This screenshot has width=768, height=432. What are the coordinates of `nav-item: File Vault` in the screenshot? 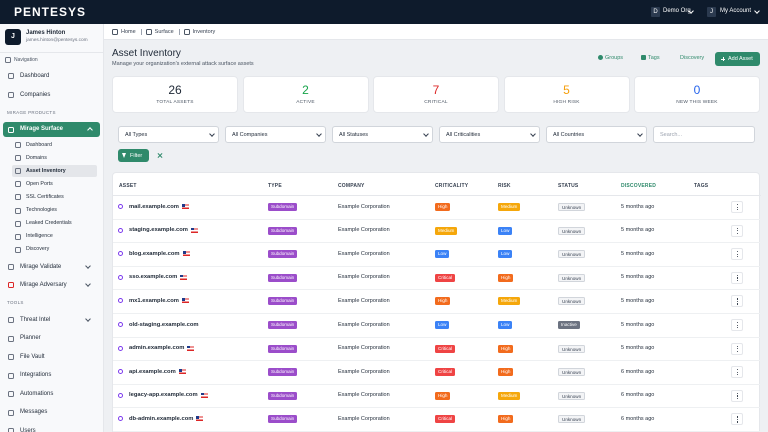 It's located at (32, 356).